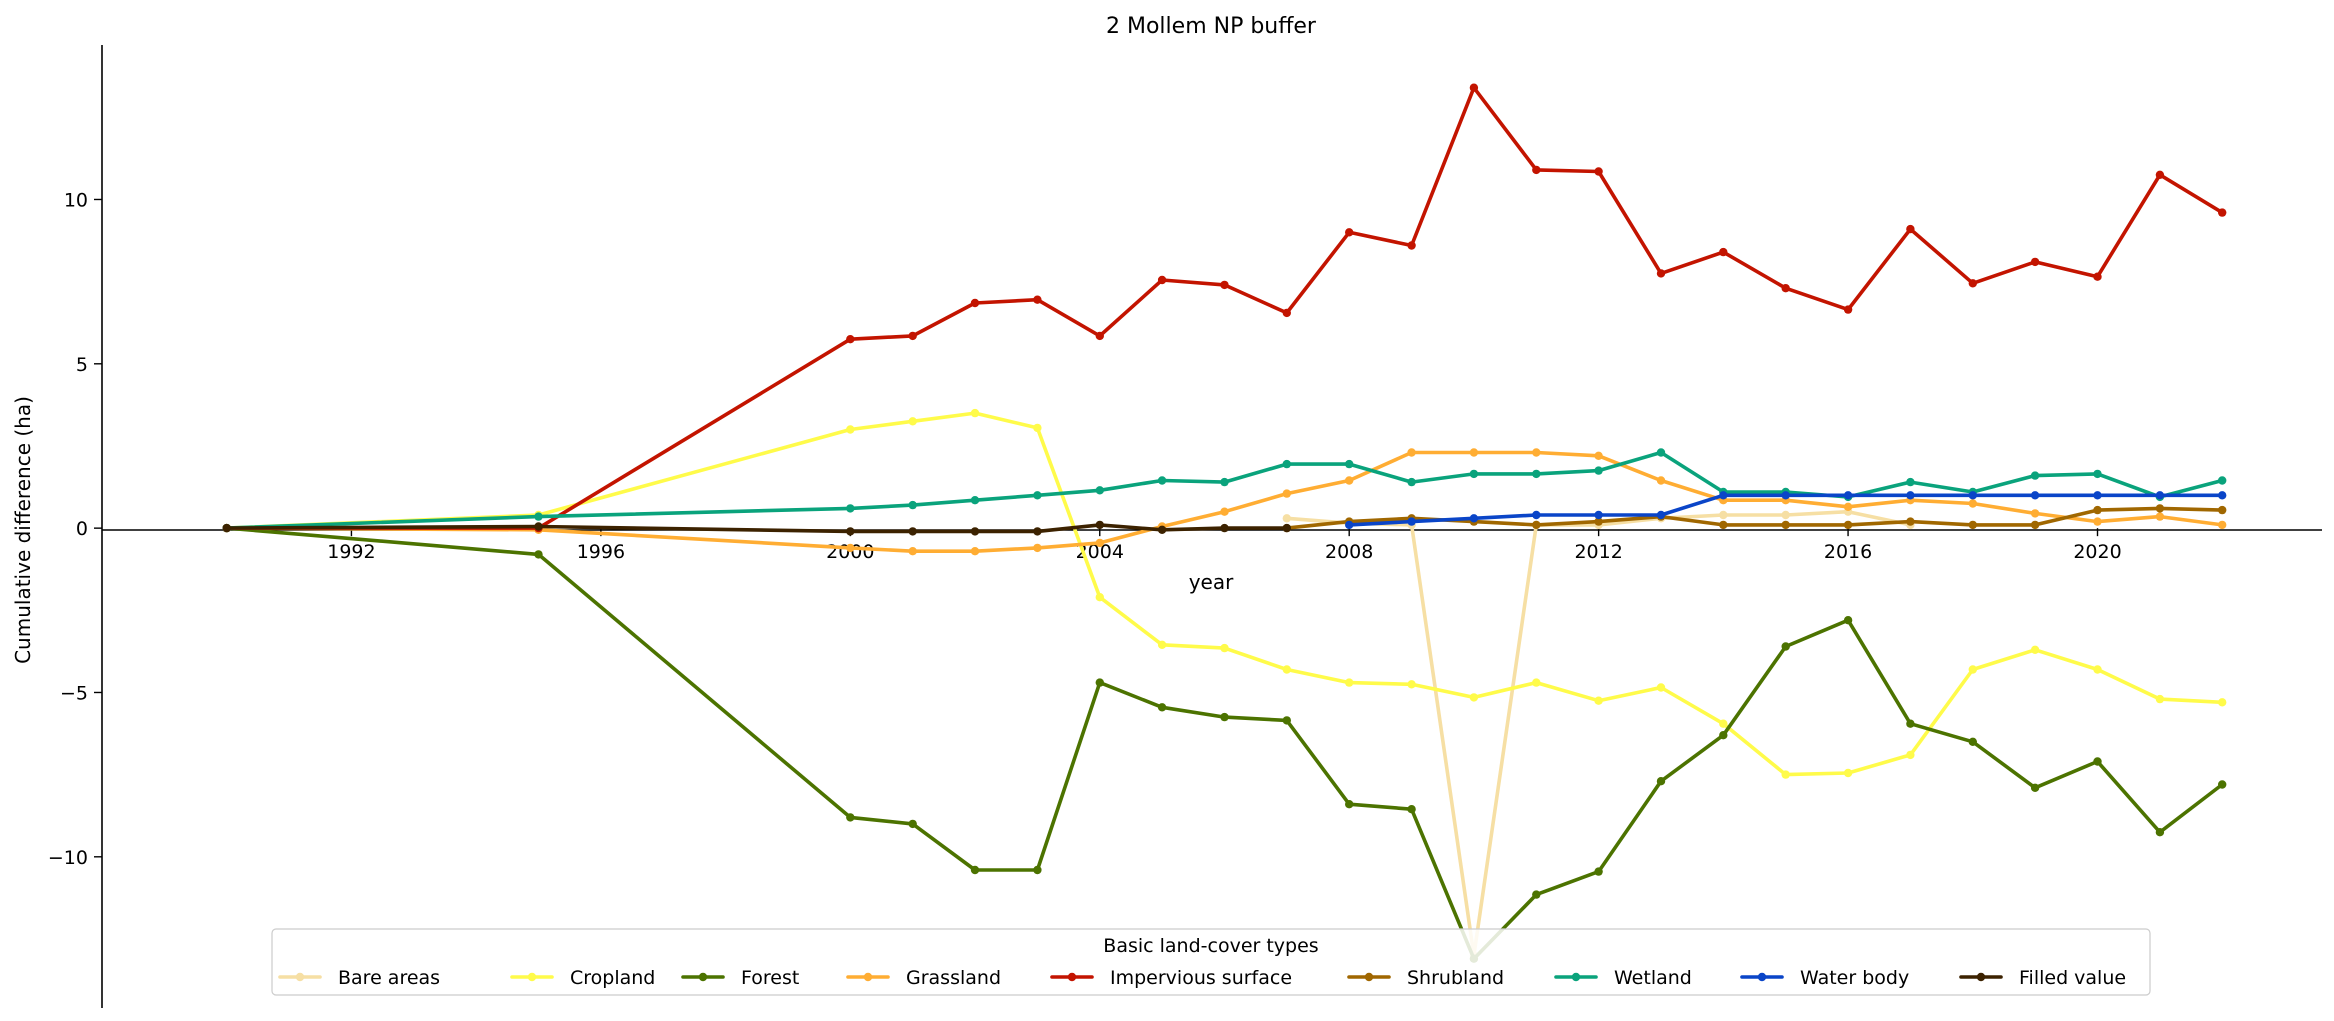  What do you see at coordinates (351, 552) in the screenshot?
I see `x-tick-label: 1992` at bounding box center [351, 552].